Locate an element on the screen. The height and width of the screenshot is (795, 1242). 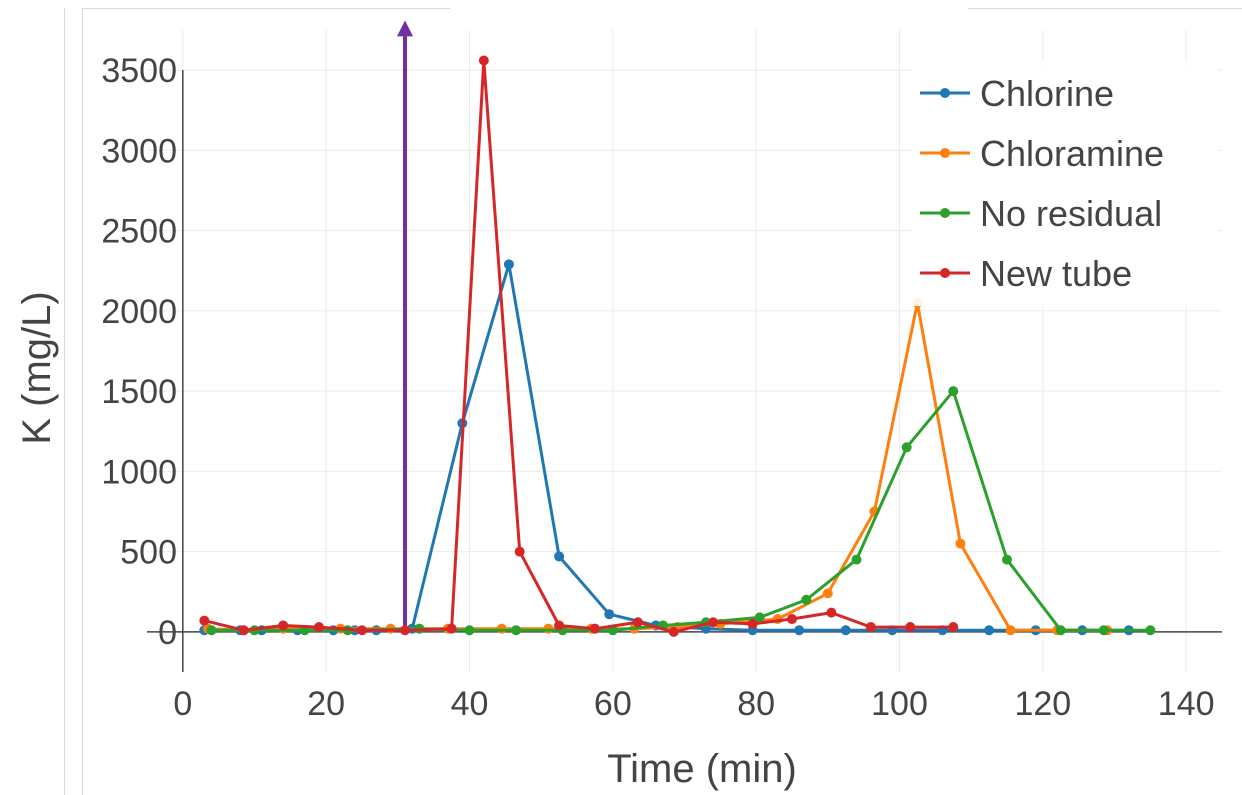
legend-item: Chloramine is located at coordinates (1042, 153).